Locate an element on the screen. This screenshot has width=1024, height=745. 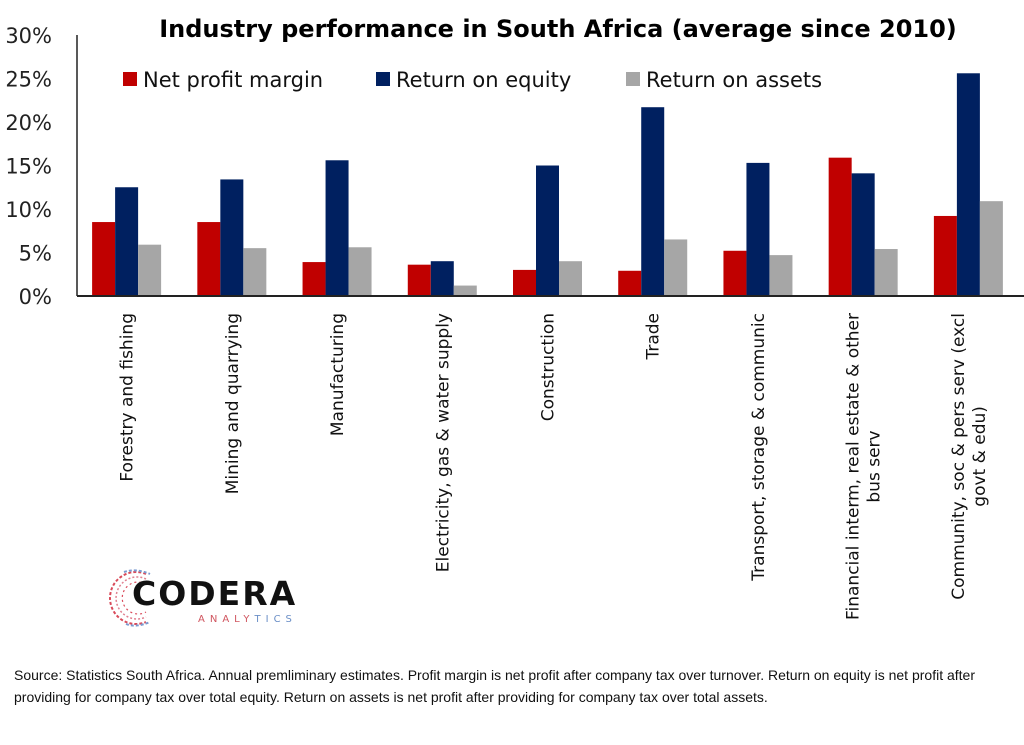
x-tick-label-line: Forestry and fishing is located at coordinates (128, 397).